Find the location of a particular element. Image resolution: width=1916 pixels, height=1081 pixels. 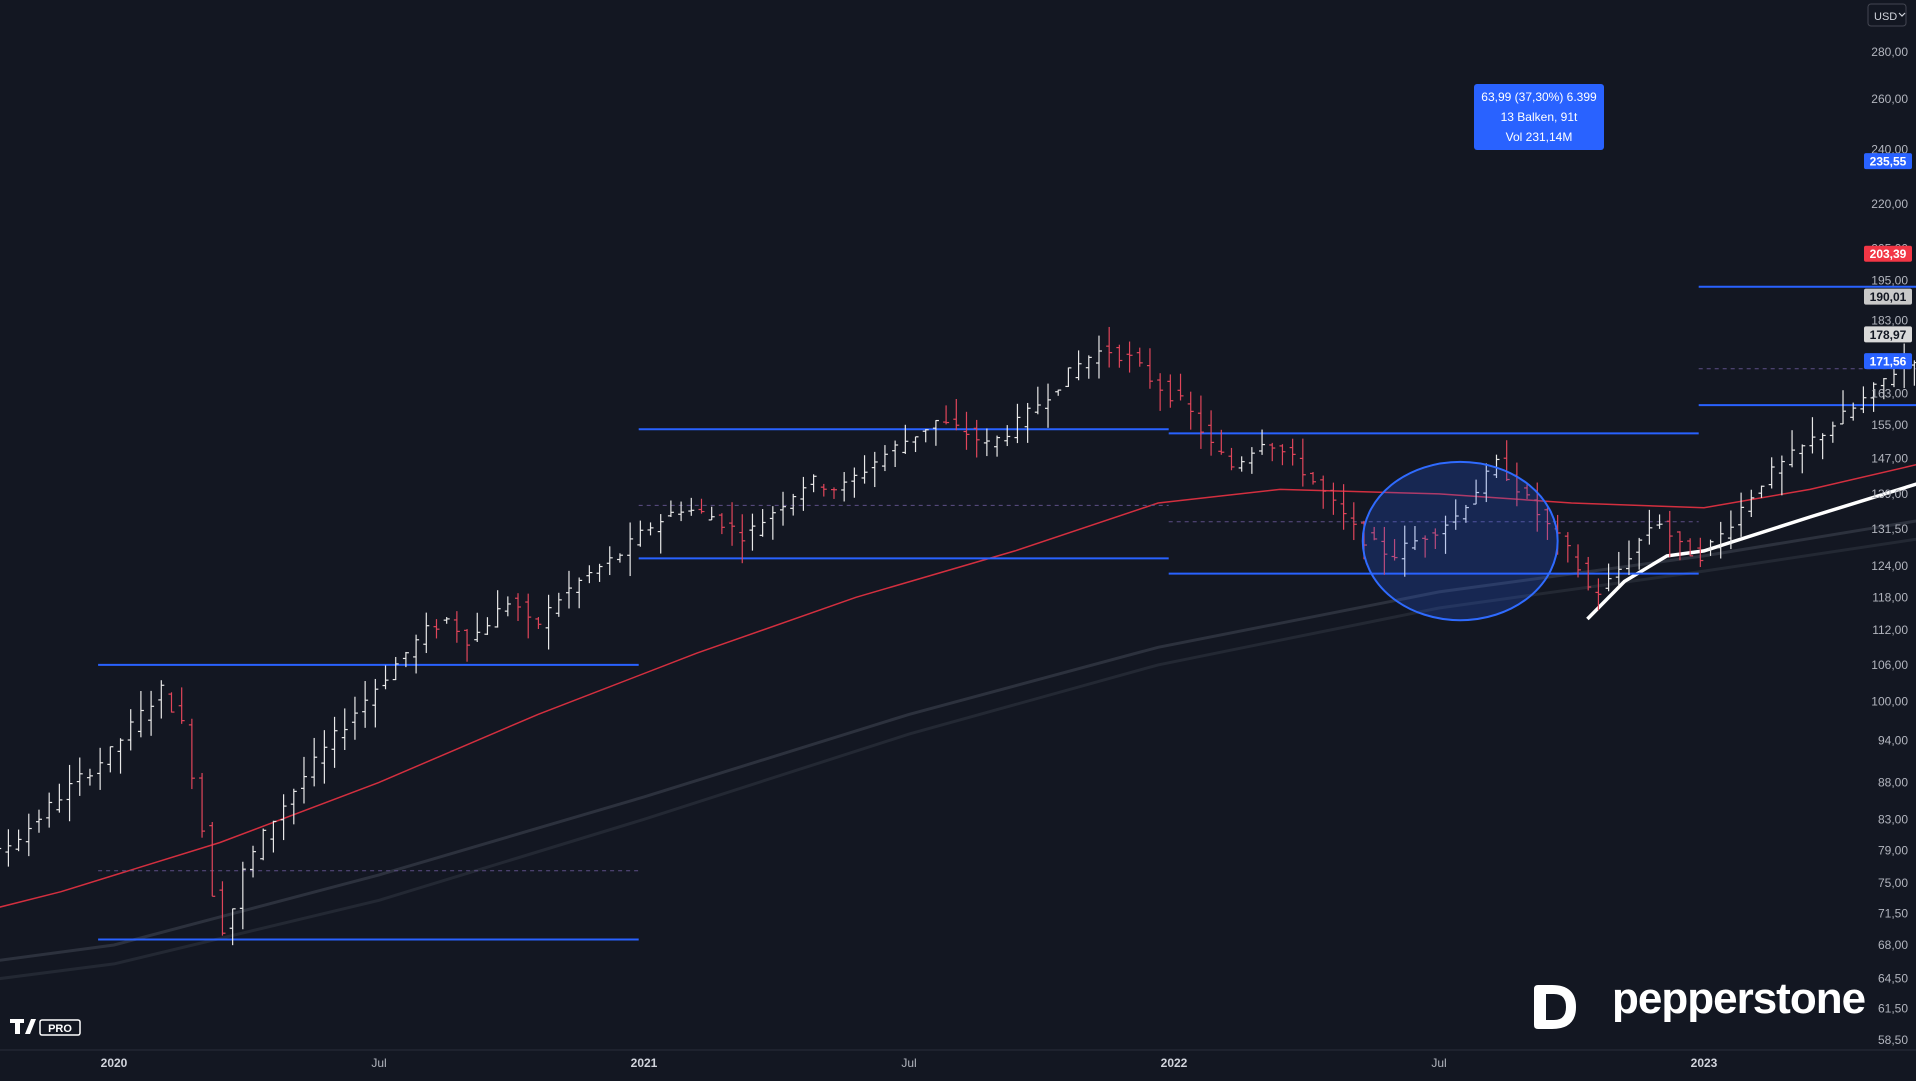

currency-label: USD is located at coordinates (1885, 17).